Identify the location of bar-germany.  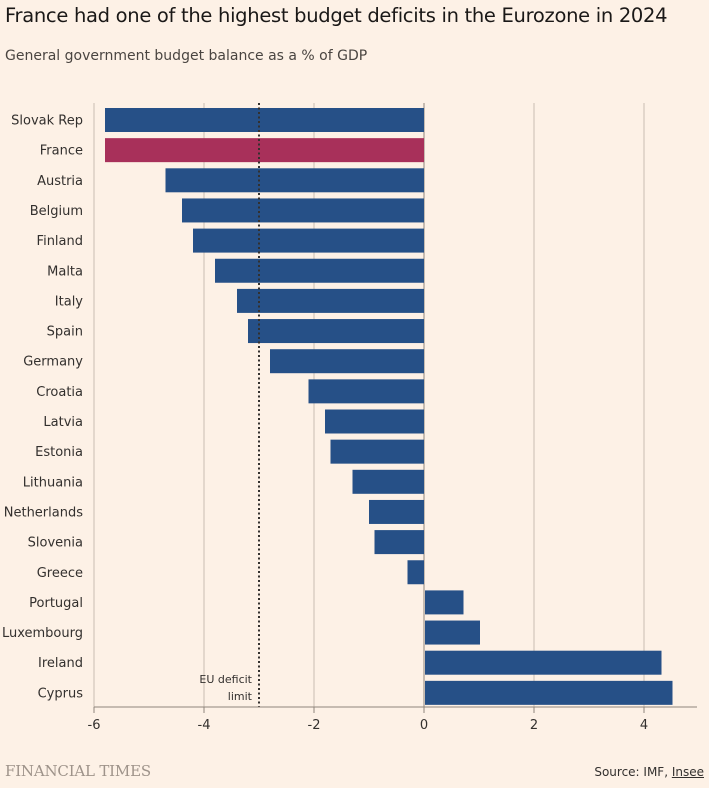
(347, 361).